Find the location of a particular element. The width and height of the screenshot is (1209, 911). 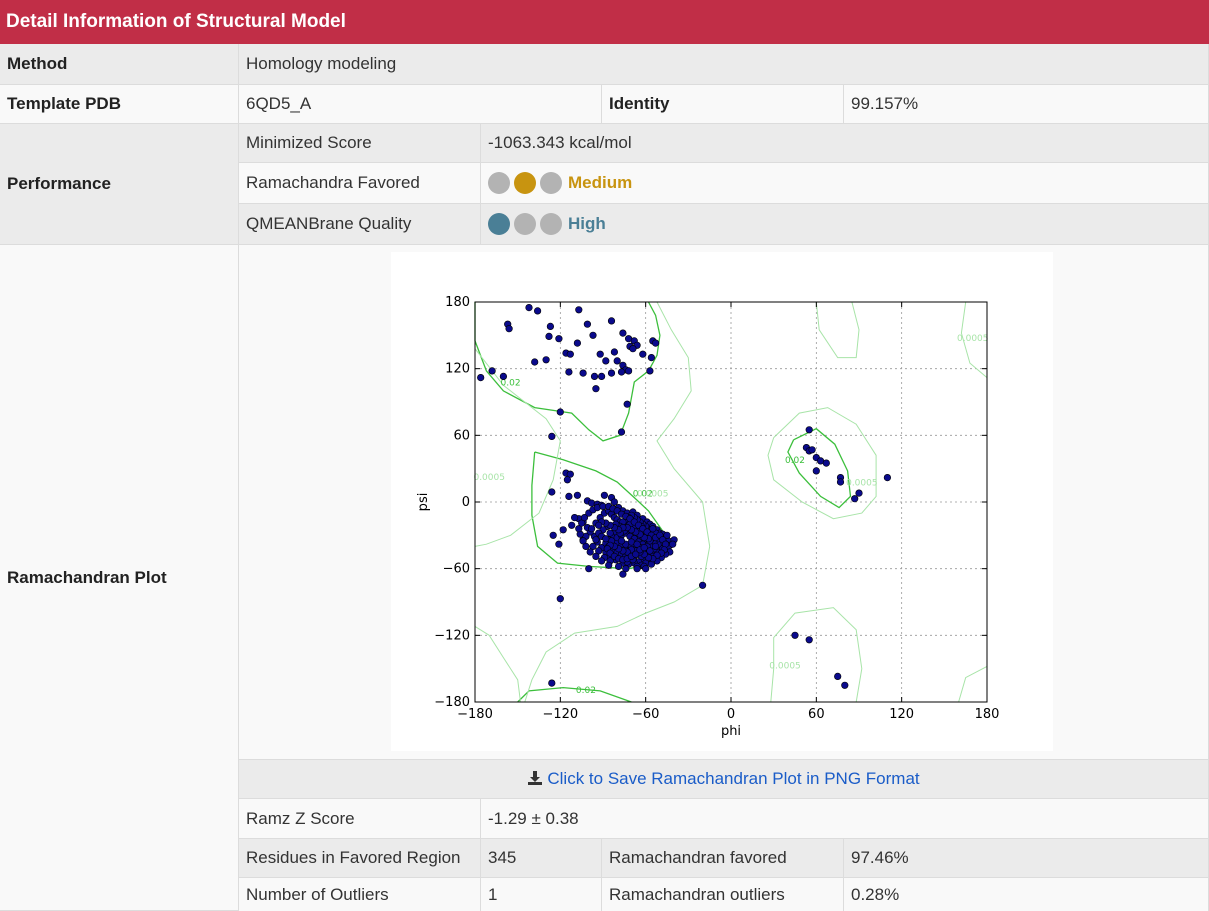

x-tick-label: −120 is located at coordinates (560, 714).